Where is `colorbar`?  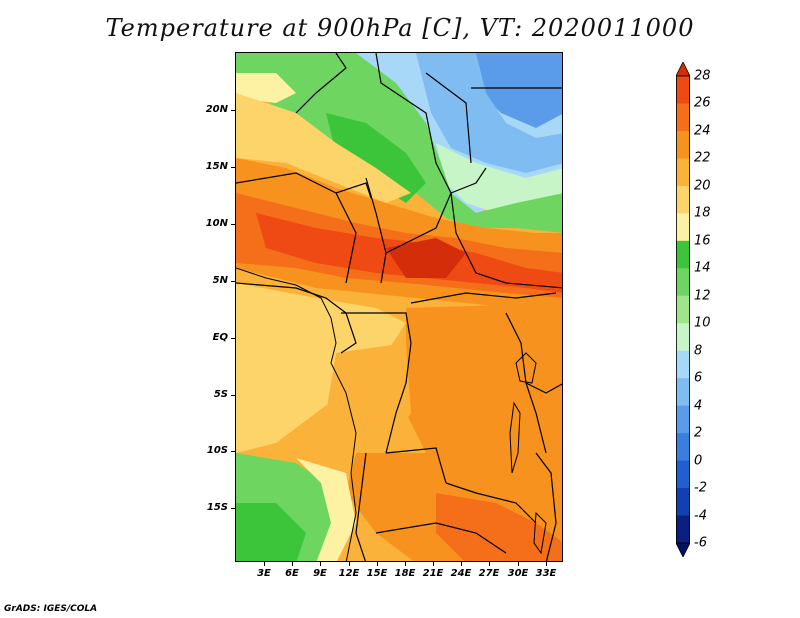
colorbar is located at coordinates (683, 309).